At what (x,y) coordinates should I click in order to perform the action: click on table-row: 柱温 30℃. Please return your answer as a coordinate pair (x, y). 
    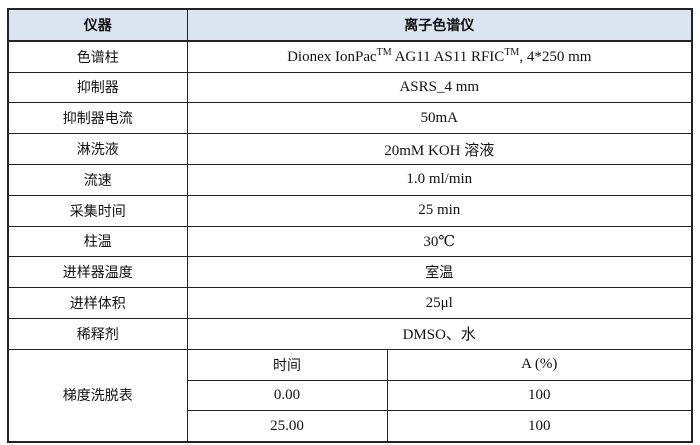
    Looking at the image, I should click on (350, 241).